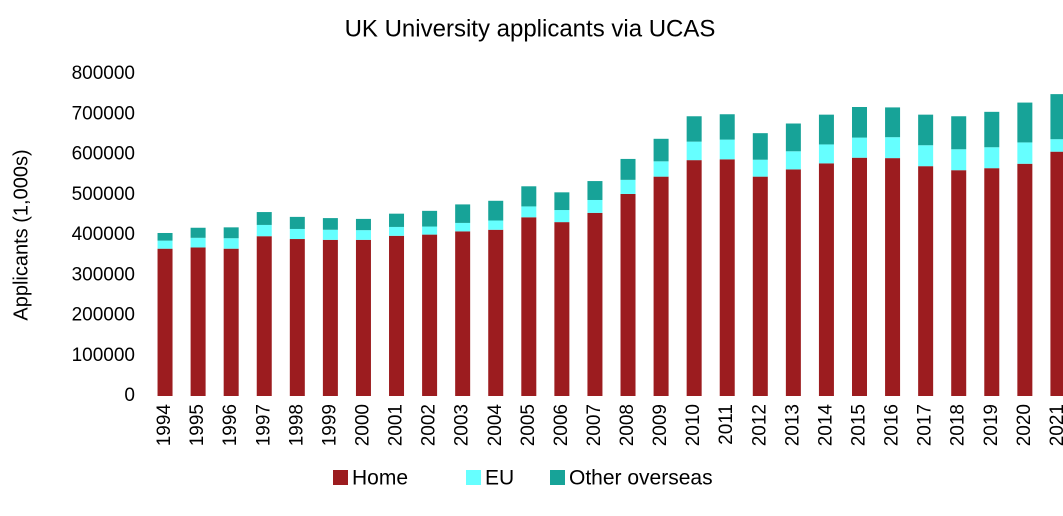  What do you see at coordinates (362, 425) in the screenshot?
I see `x-tick-label: 2000` at bounding box center [362, 425].